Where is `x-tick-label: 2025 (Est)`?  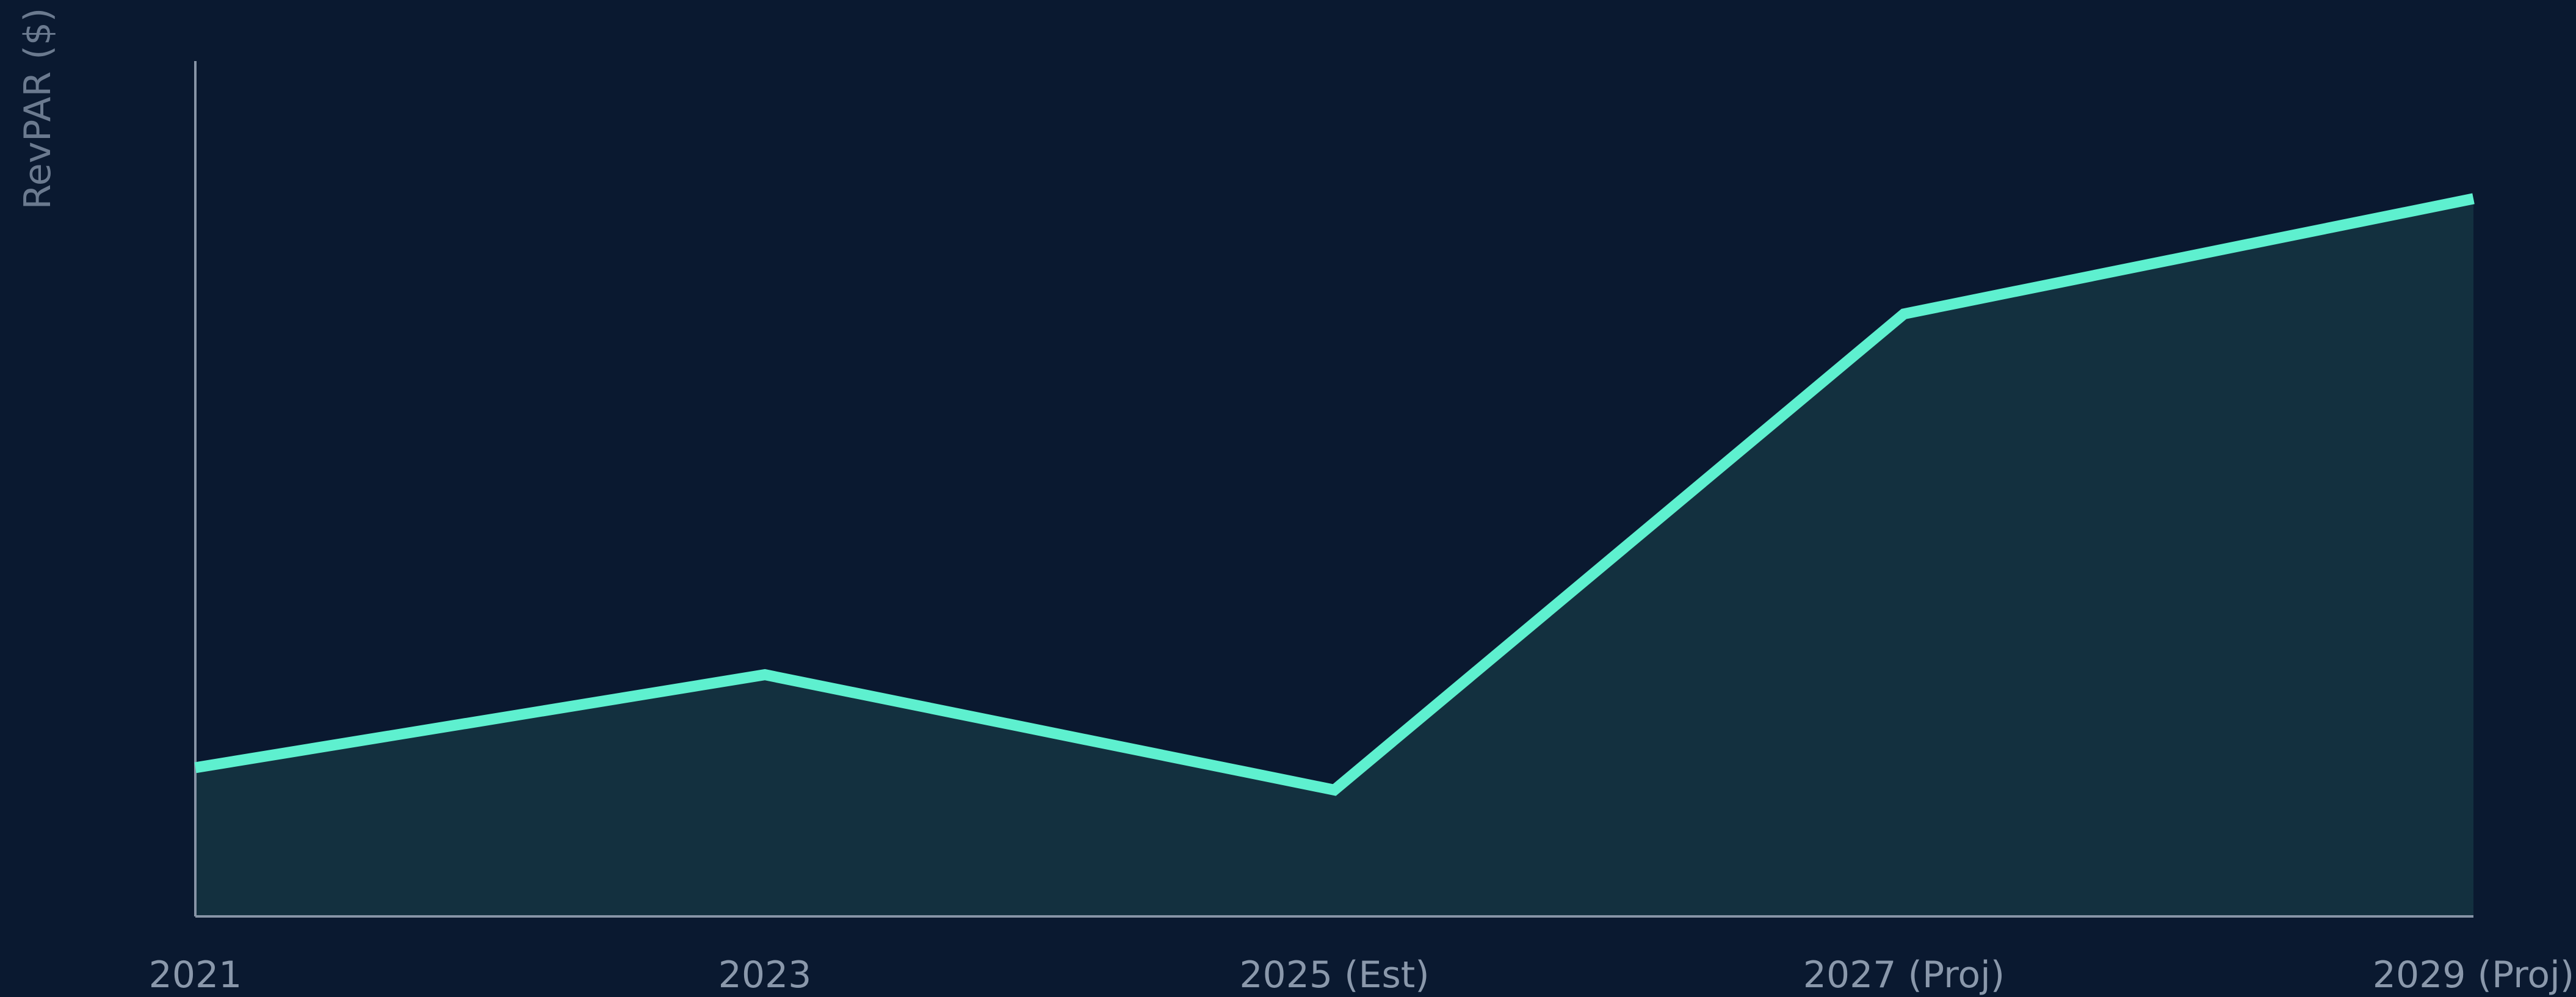
x-tick-label: 2025 (Est) is located at coordinates (1334, 975).